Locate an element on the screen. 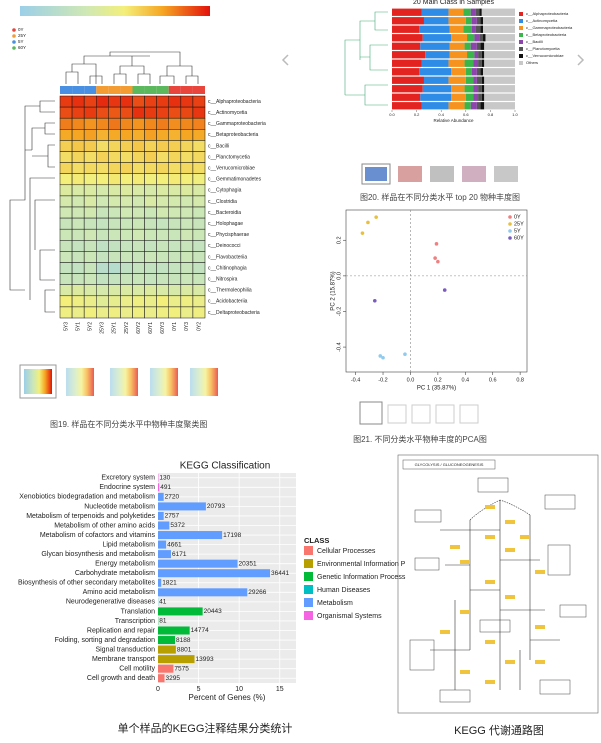  legend-label: c__Bacilli is located at coordinates (534, 41).